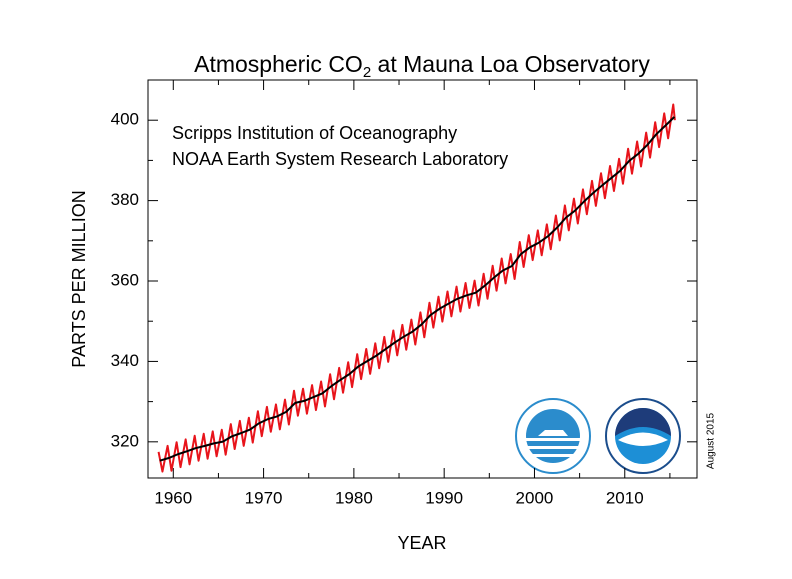 The height and width of the screenshot is (579, 792). I want to click on scripps-logo, so click(553, 436).